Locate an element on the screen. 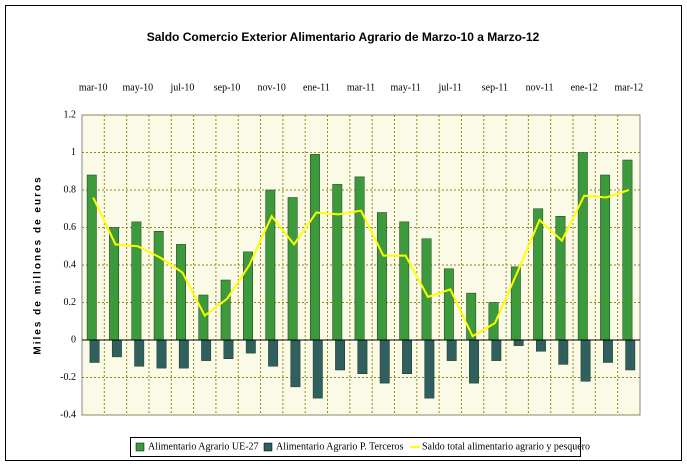 The width and height of the screenshot is (687, 466). y-tick-label: 0.8 is located at coordinates (70, 189).